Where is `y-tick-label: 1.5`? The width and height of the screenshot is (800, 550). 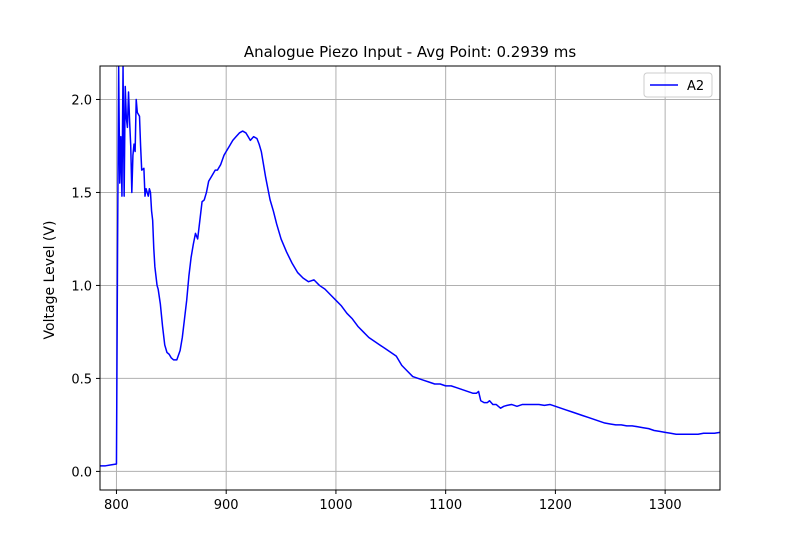
y-tick-label: 1.5 is located at coordinates (81, 193).